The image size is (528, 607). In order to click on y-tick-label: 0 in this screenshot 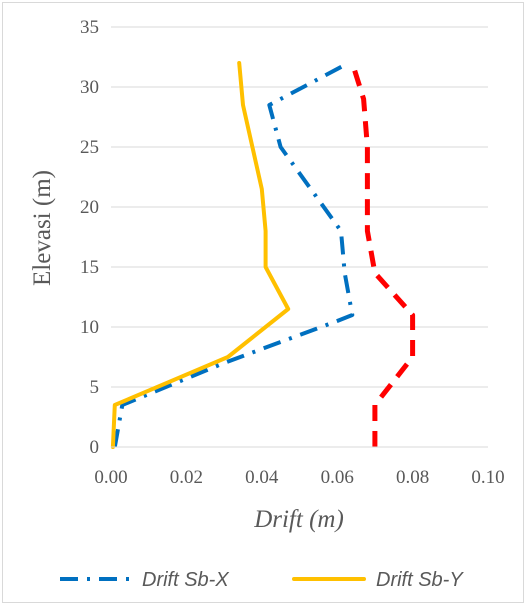, I will do `click(95, 447)`.